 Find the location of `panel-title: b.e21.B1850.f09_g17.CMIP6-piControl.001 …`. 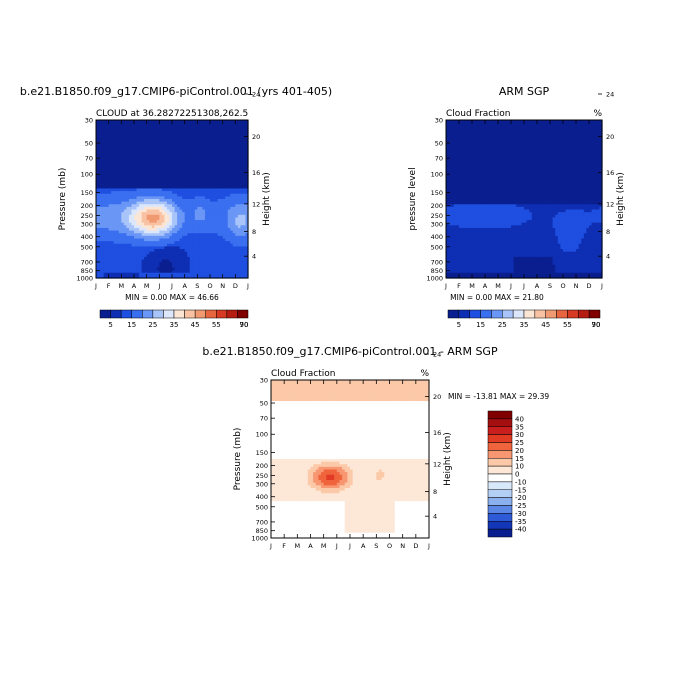

panel-title: b.e21.B1850.f09_g17.CMIP6-piControl.001 … is located at coordinates (176, 91).